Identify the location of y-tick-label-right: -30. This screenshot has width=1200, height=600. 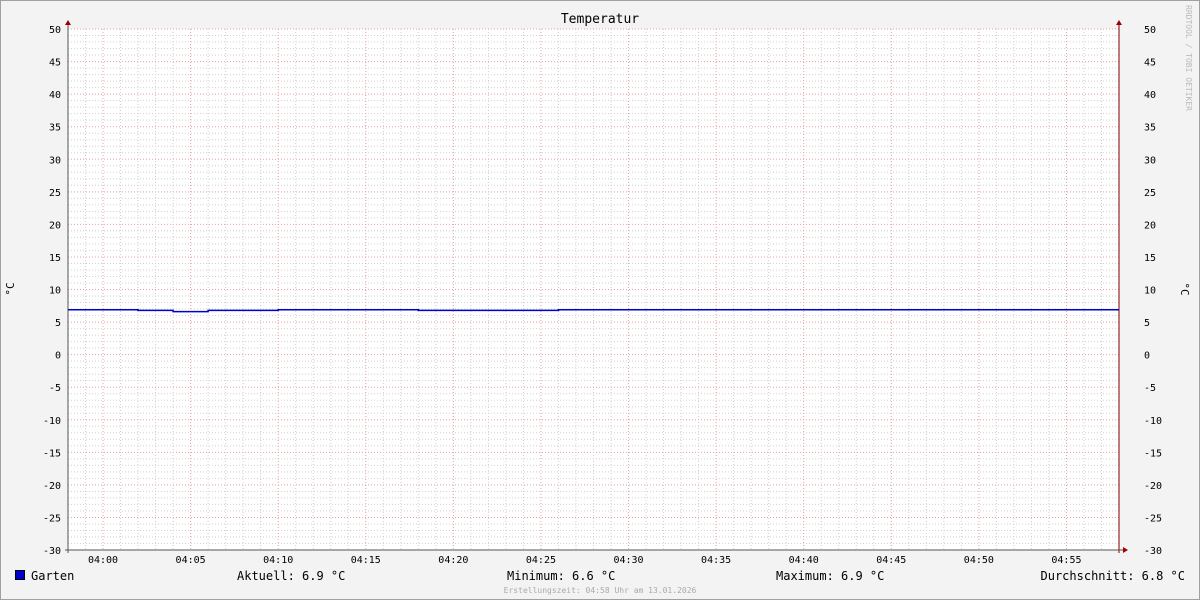
(1153, 551).